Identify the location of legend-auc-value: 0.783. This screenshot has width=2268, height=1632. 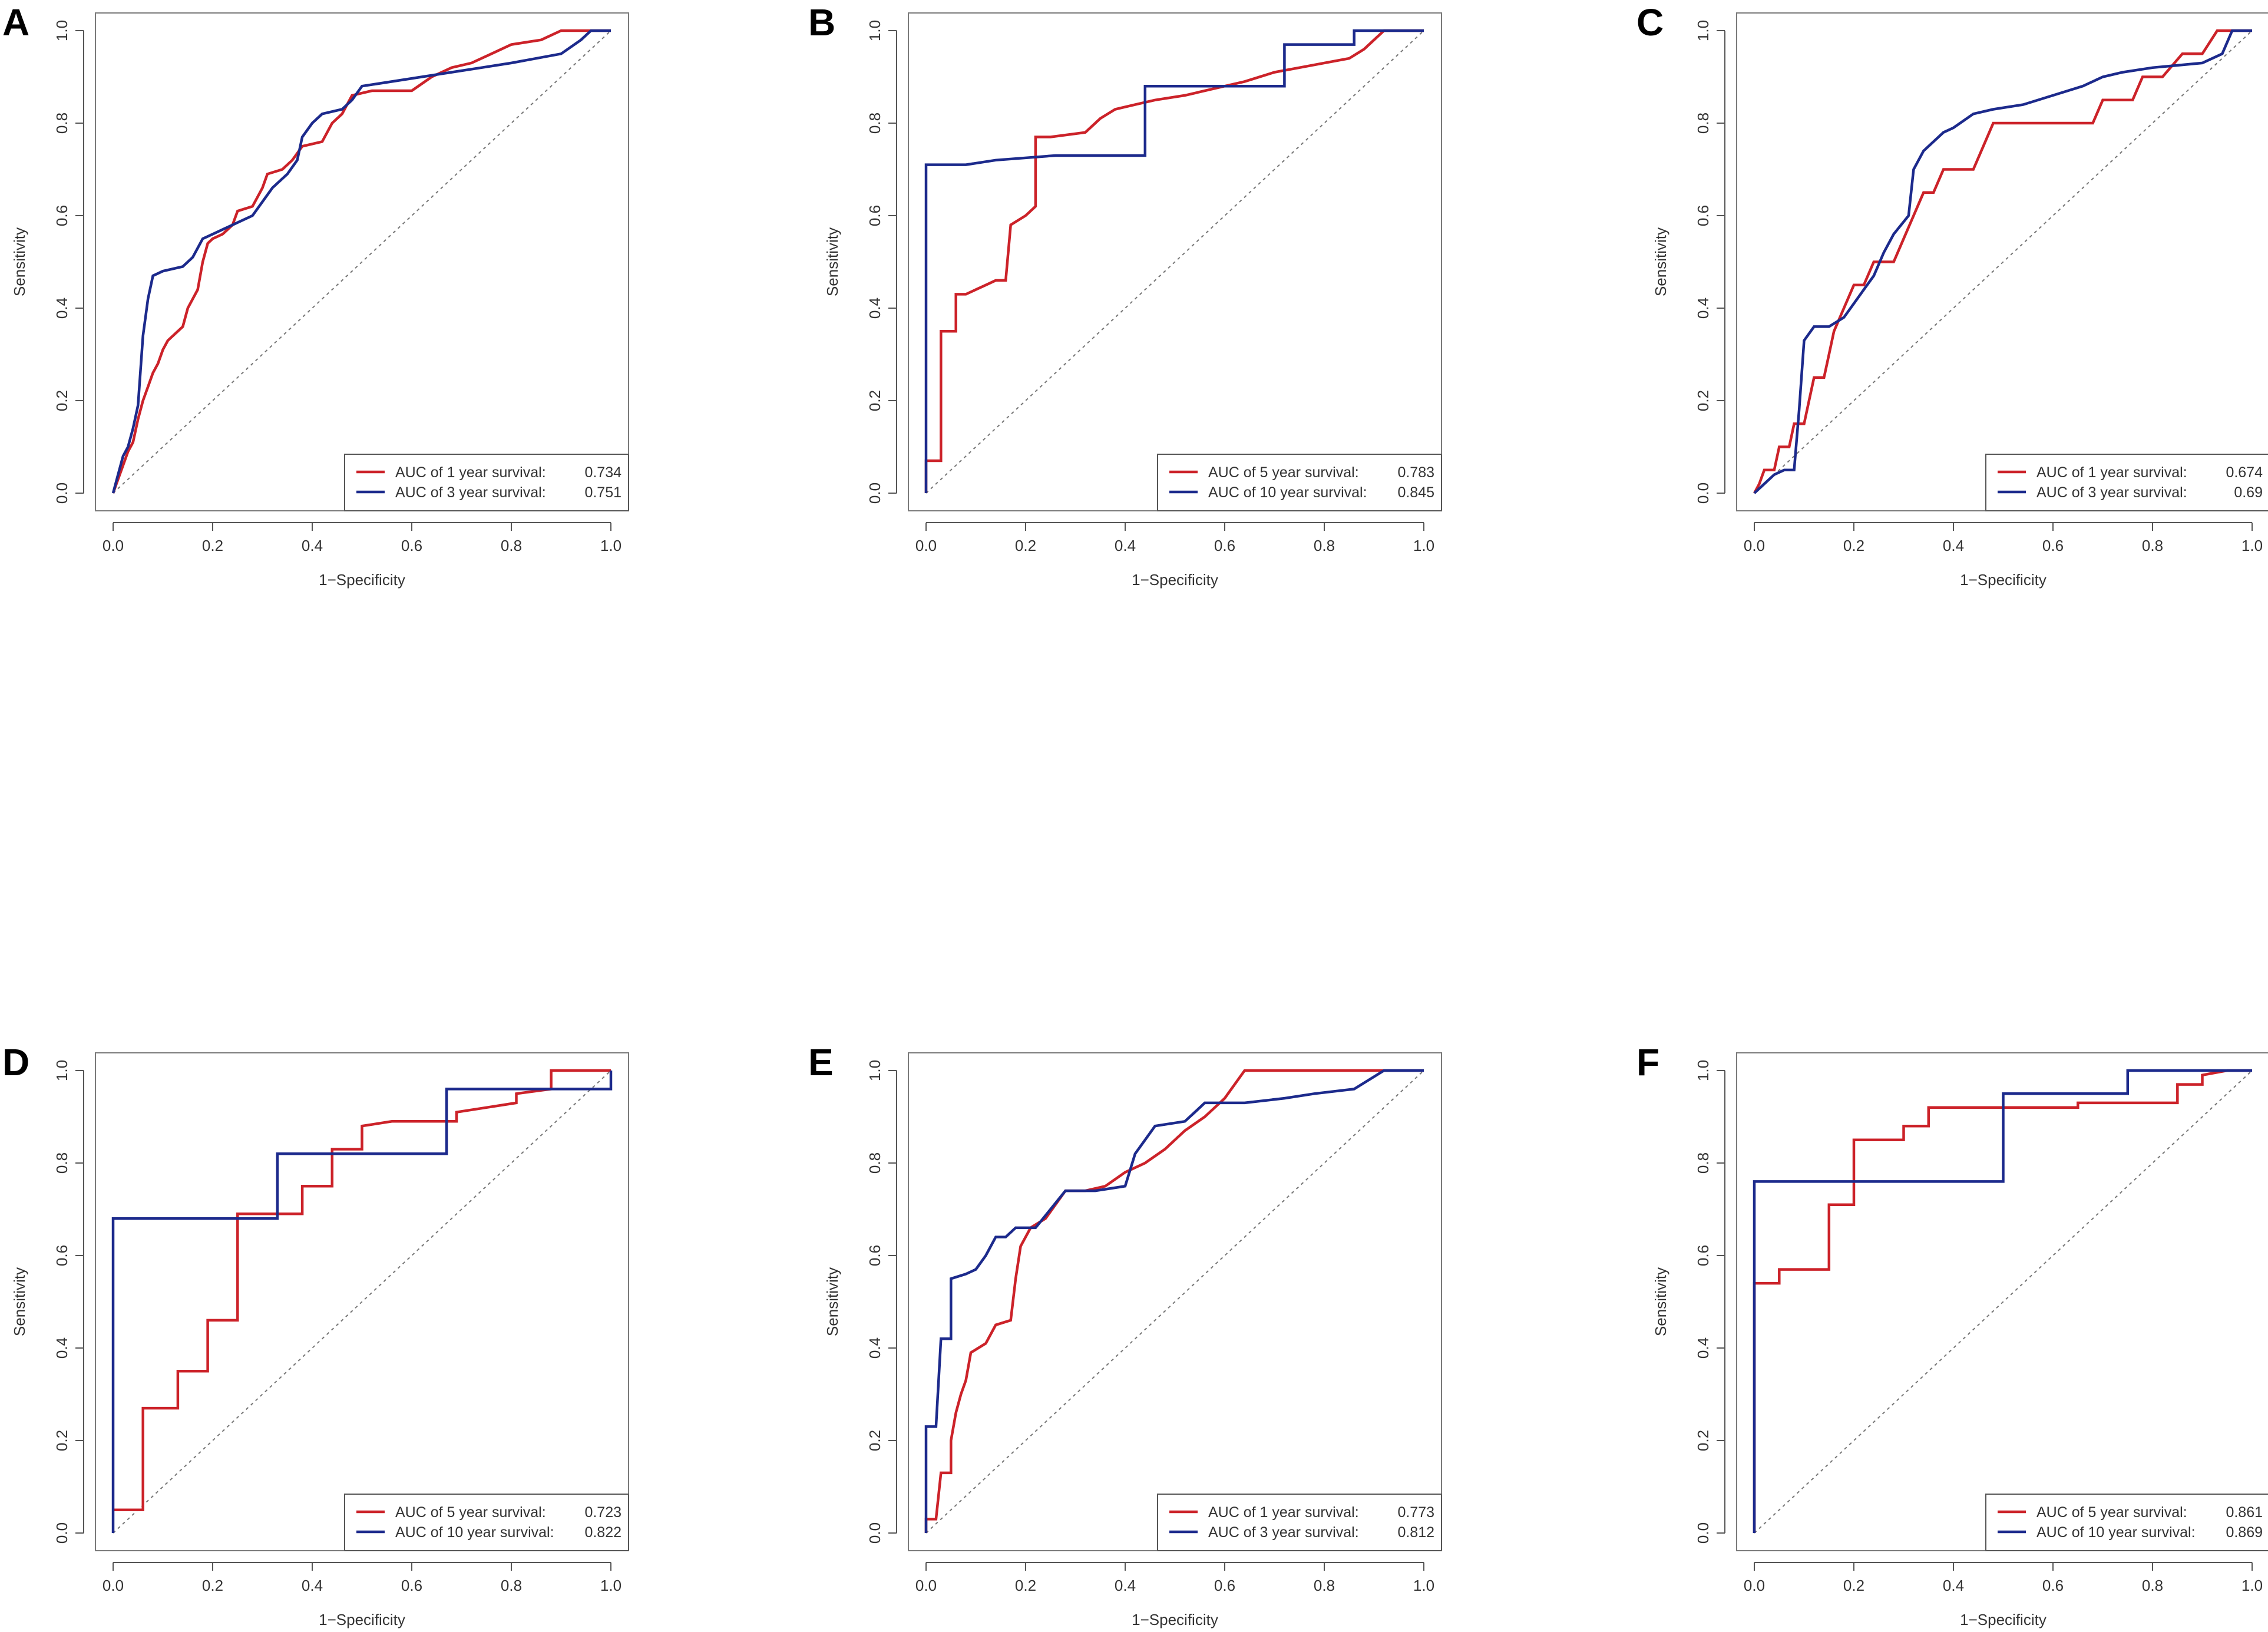
(1416, 473).